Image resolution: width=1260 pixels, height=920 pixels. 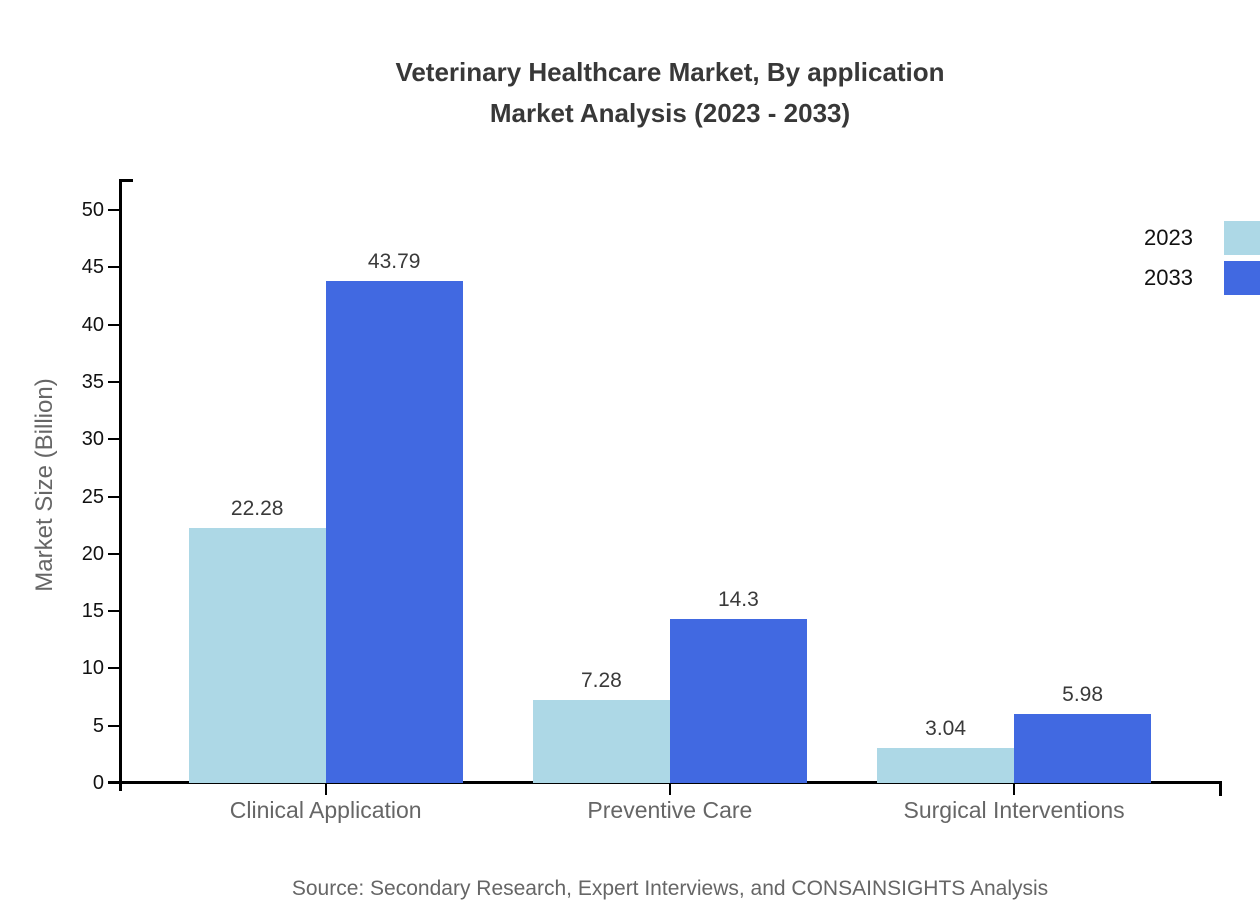 What do you see at coordinates (92, 267) in the screenshot?
I see `y-tick-label: 45` at bounding box center [92, 267].